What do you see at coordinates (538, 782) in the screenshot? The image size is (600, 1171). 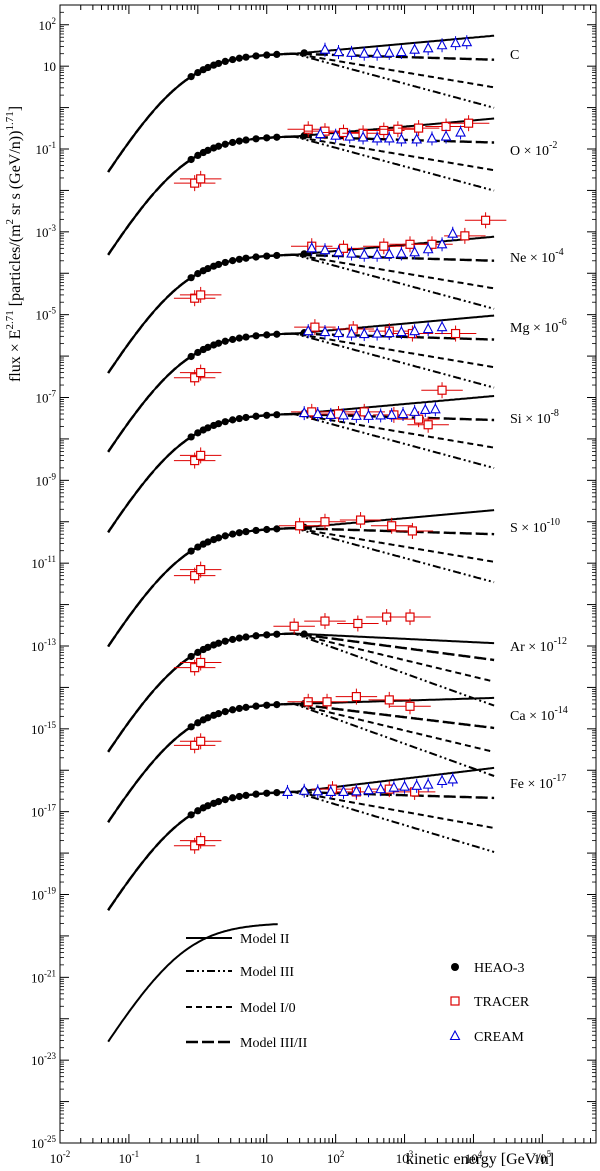 I see `element-label-fe: Fe × 10-17` at bounding box center [538, 782].